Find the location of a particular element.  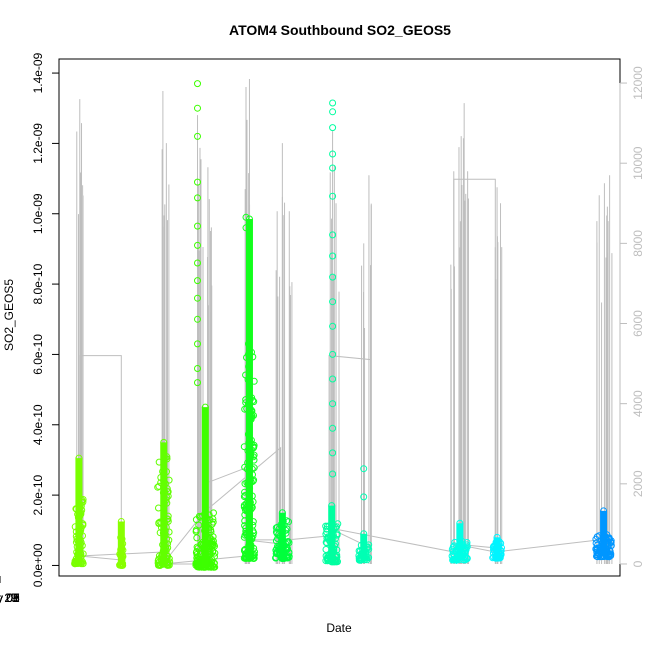

x-tick-label: May 01 is located at coordinates (10, 598).